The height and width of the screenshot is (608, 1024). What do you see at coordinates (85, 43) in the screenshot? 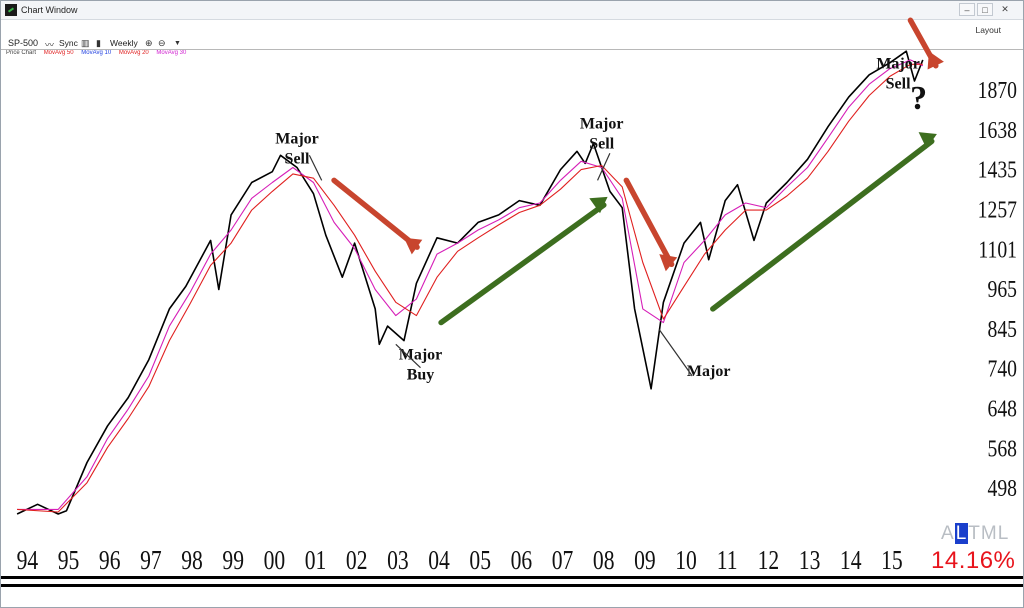
I see `candlestick-icon: ▥` at bounding box center [85, 43].